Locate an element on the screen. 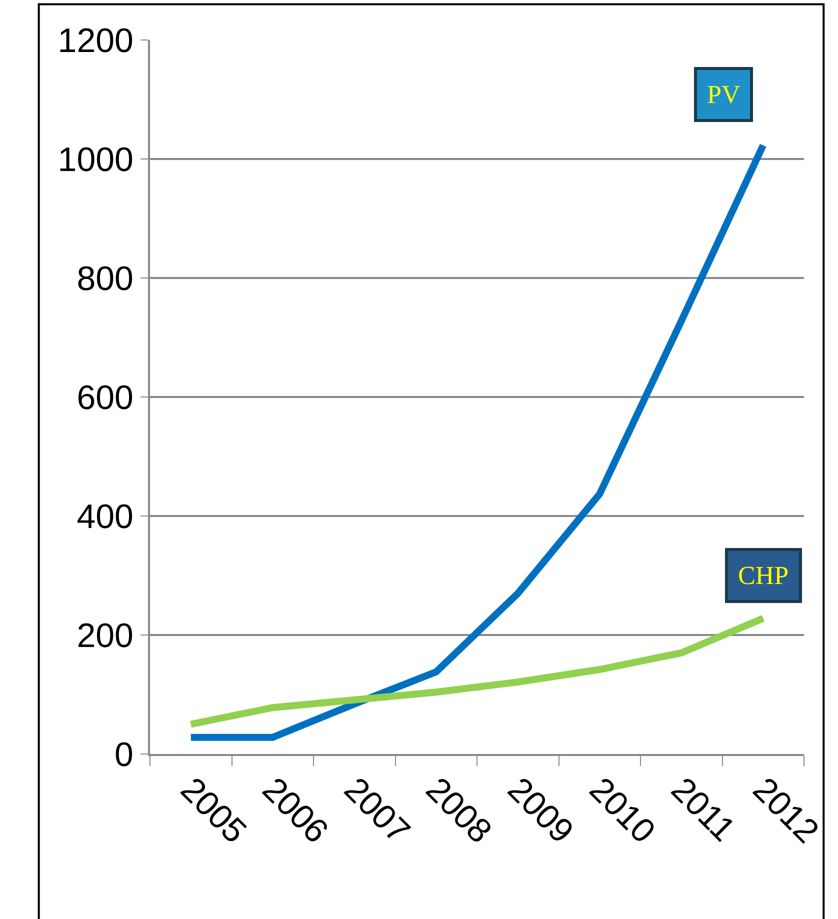  y-tick-label: 1200 is located at coordinates (96, 41).